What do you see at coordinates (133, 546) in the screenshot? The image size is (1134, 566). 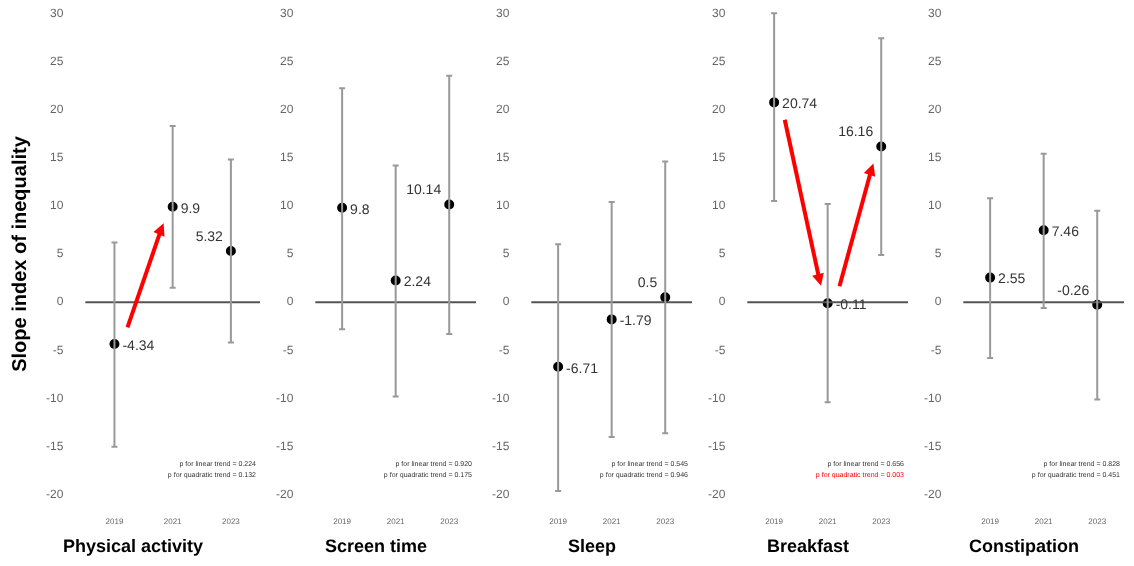 I see `text: Physical activity` at bounding box center [133, 546].